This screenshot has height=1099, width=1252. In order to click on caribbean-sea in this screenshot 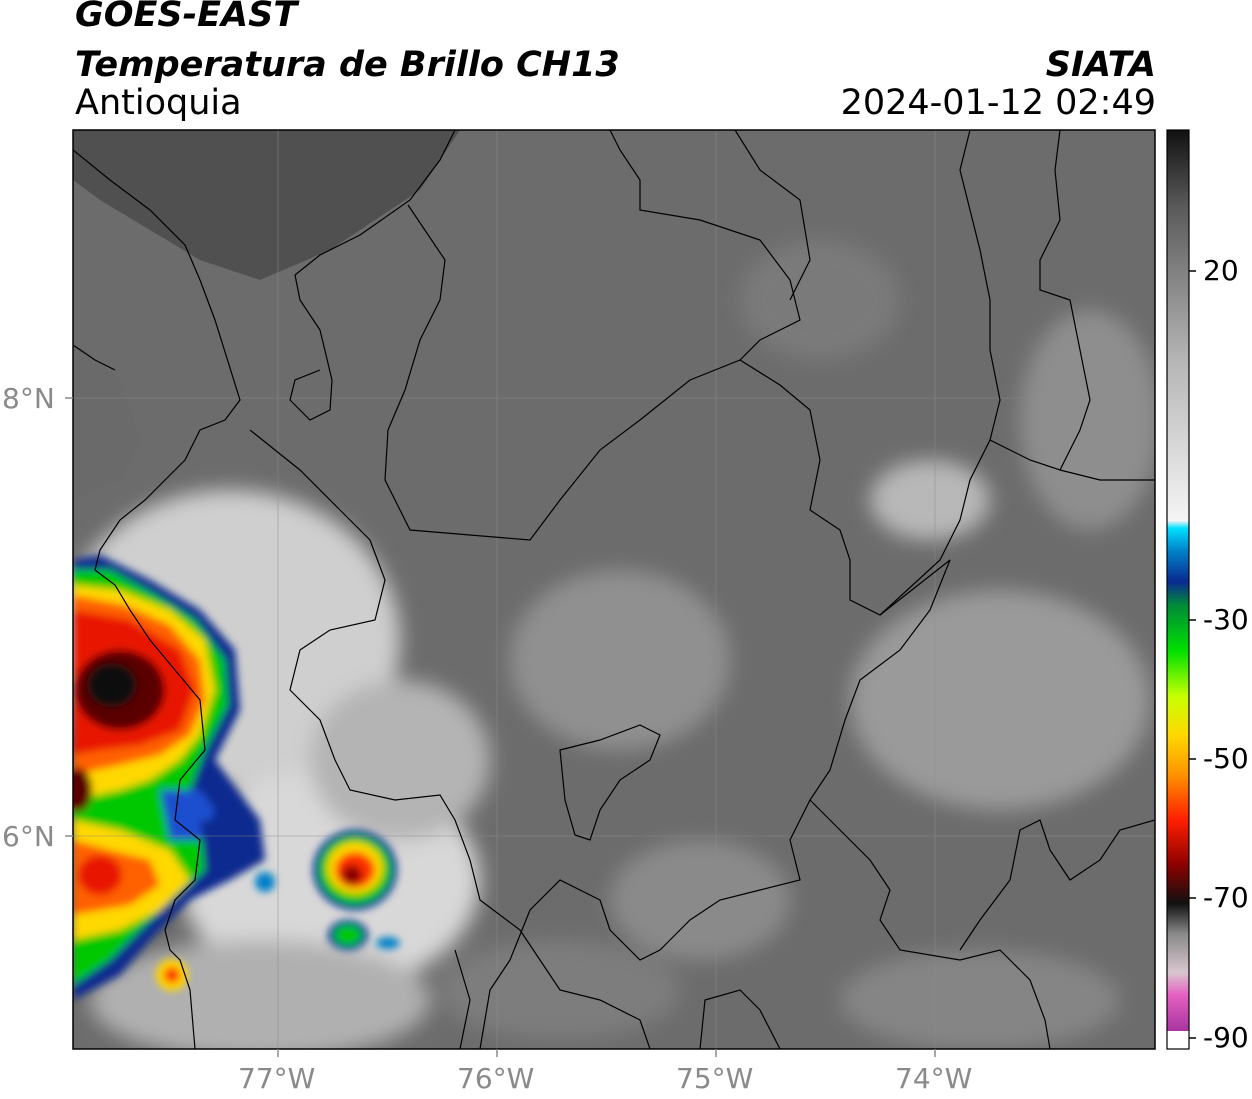, I will do `click(266, 205)`.